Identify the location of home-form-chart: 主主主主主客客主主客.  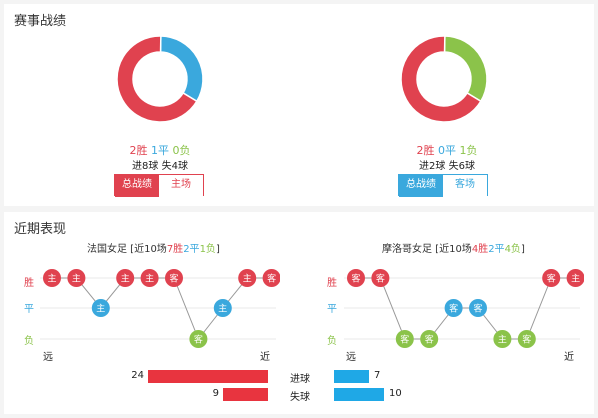
(160, 308).